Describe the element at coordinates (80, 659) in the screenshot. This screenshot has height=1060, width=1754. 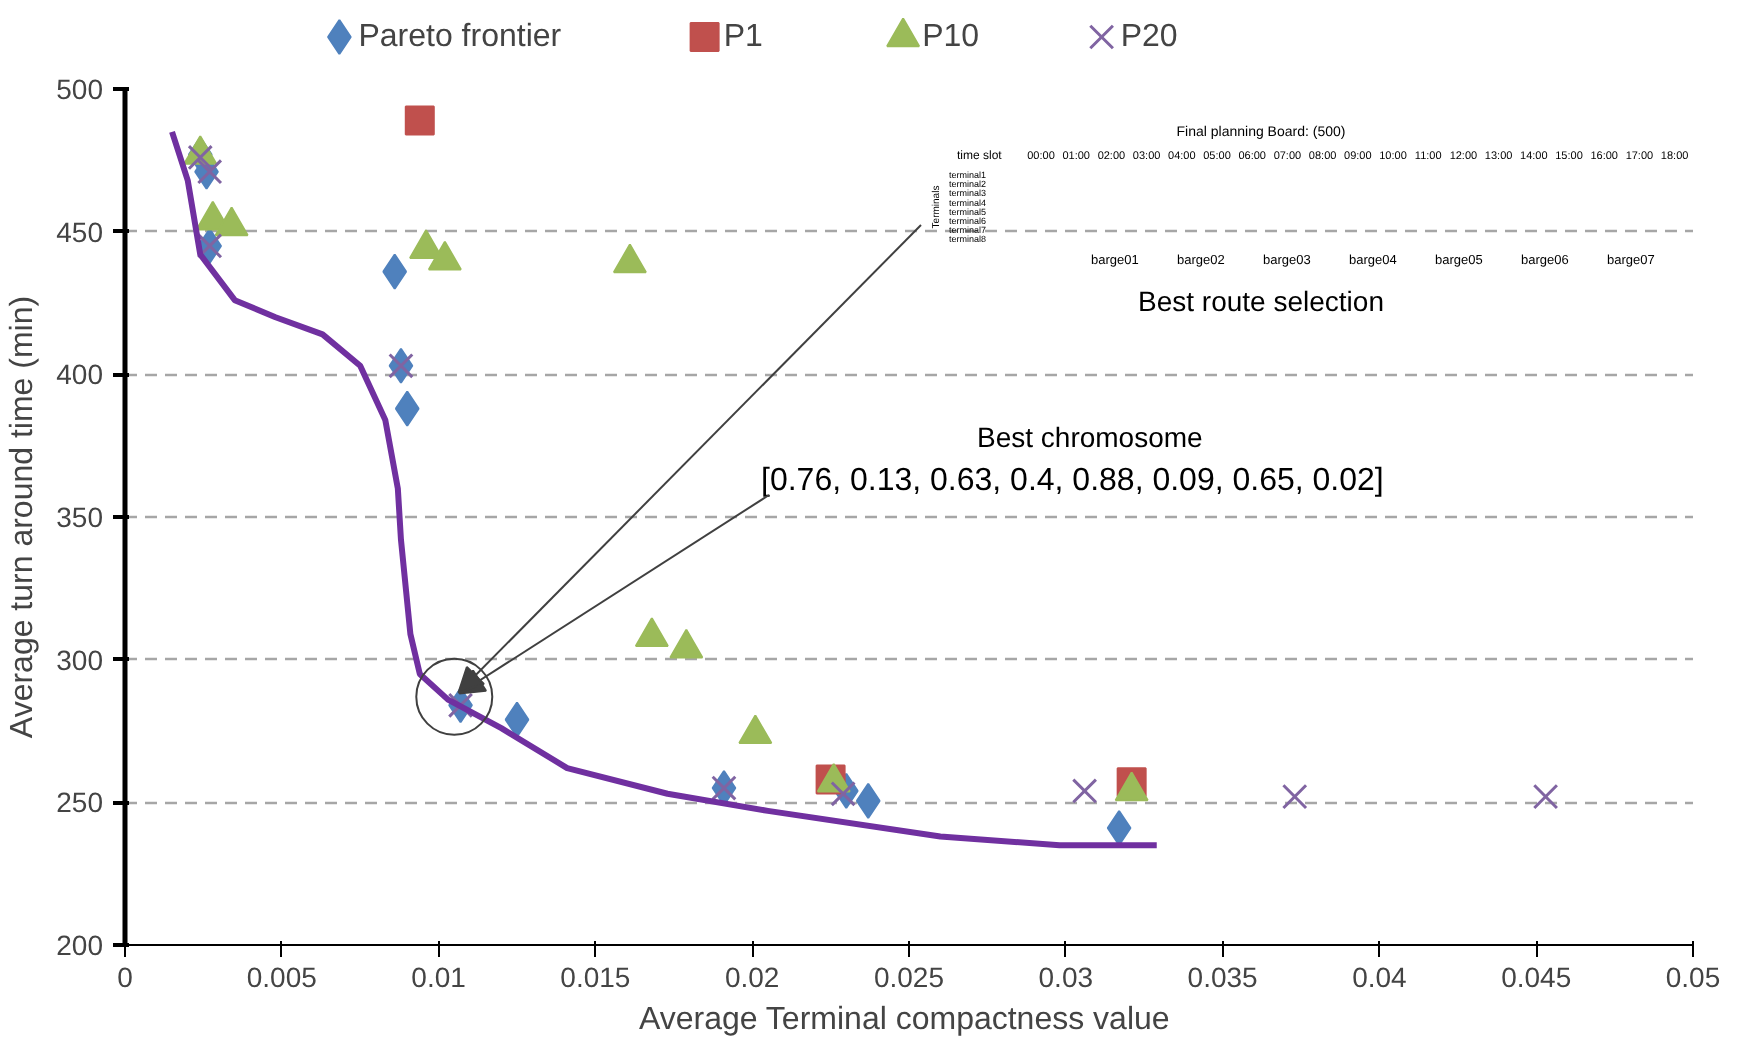
I see `y-tick-label: 300` at that location.